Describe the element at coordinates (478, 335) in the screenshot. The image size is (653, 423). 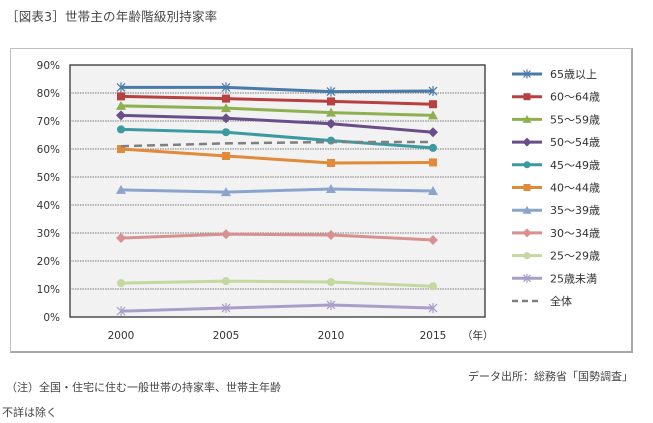
I see `x-axis-label: （年）` at that location.